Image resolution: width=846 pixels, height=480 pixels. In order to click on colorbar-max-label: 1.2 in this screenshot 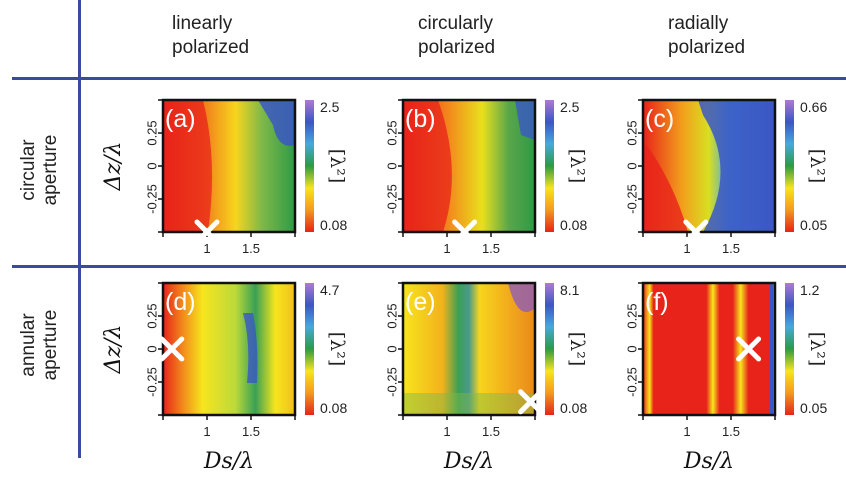, I will do `click(810, 290)`.